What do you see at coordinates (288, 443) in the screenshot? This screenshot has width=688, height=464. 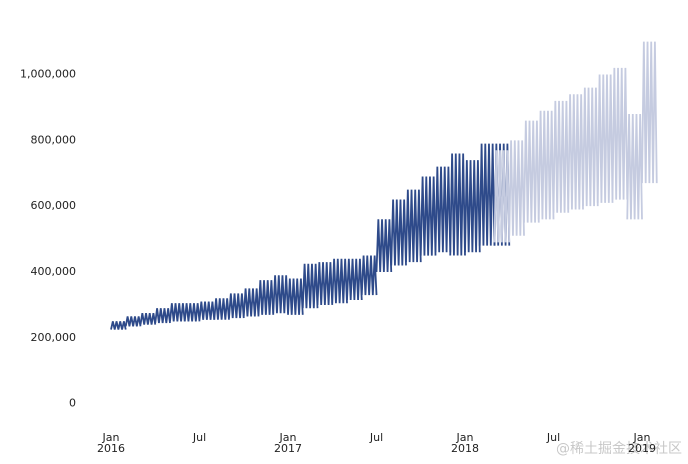 I see `x-tick-label: Jan 2017` at bounding box center [288, 443].